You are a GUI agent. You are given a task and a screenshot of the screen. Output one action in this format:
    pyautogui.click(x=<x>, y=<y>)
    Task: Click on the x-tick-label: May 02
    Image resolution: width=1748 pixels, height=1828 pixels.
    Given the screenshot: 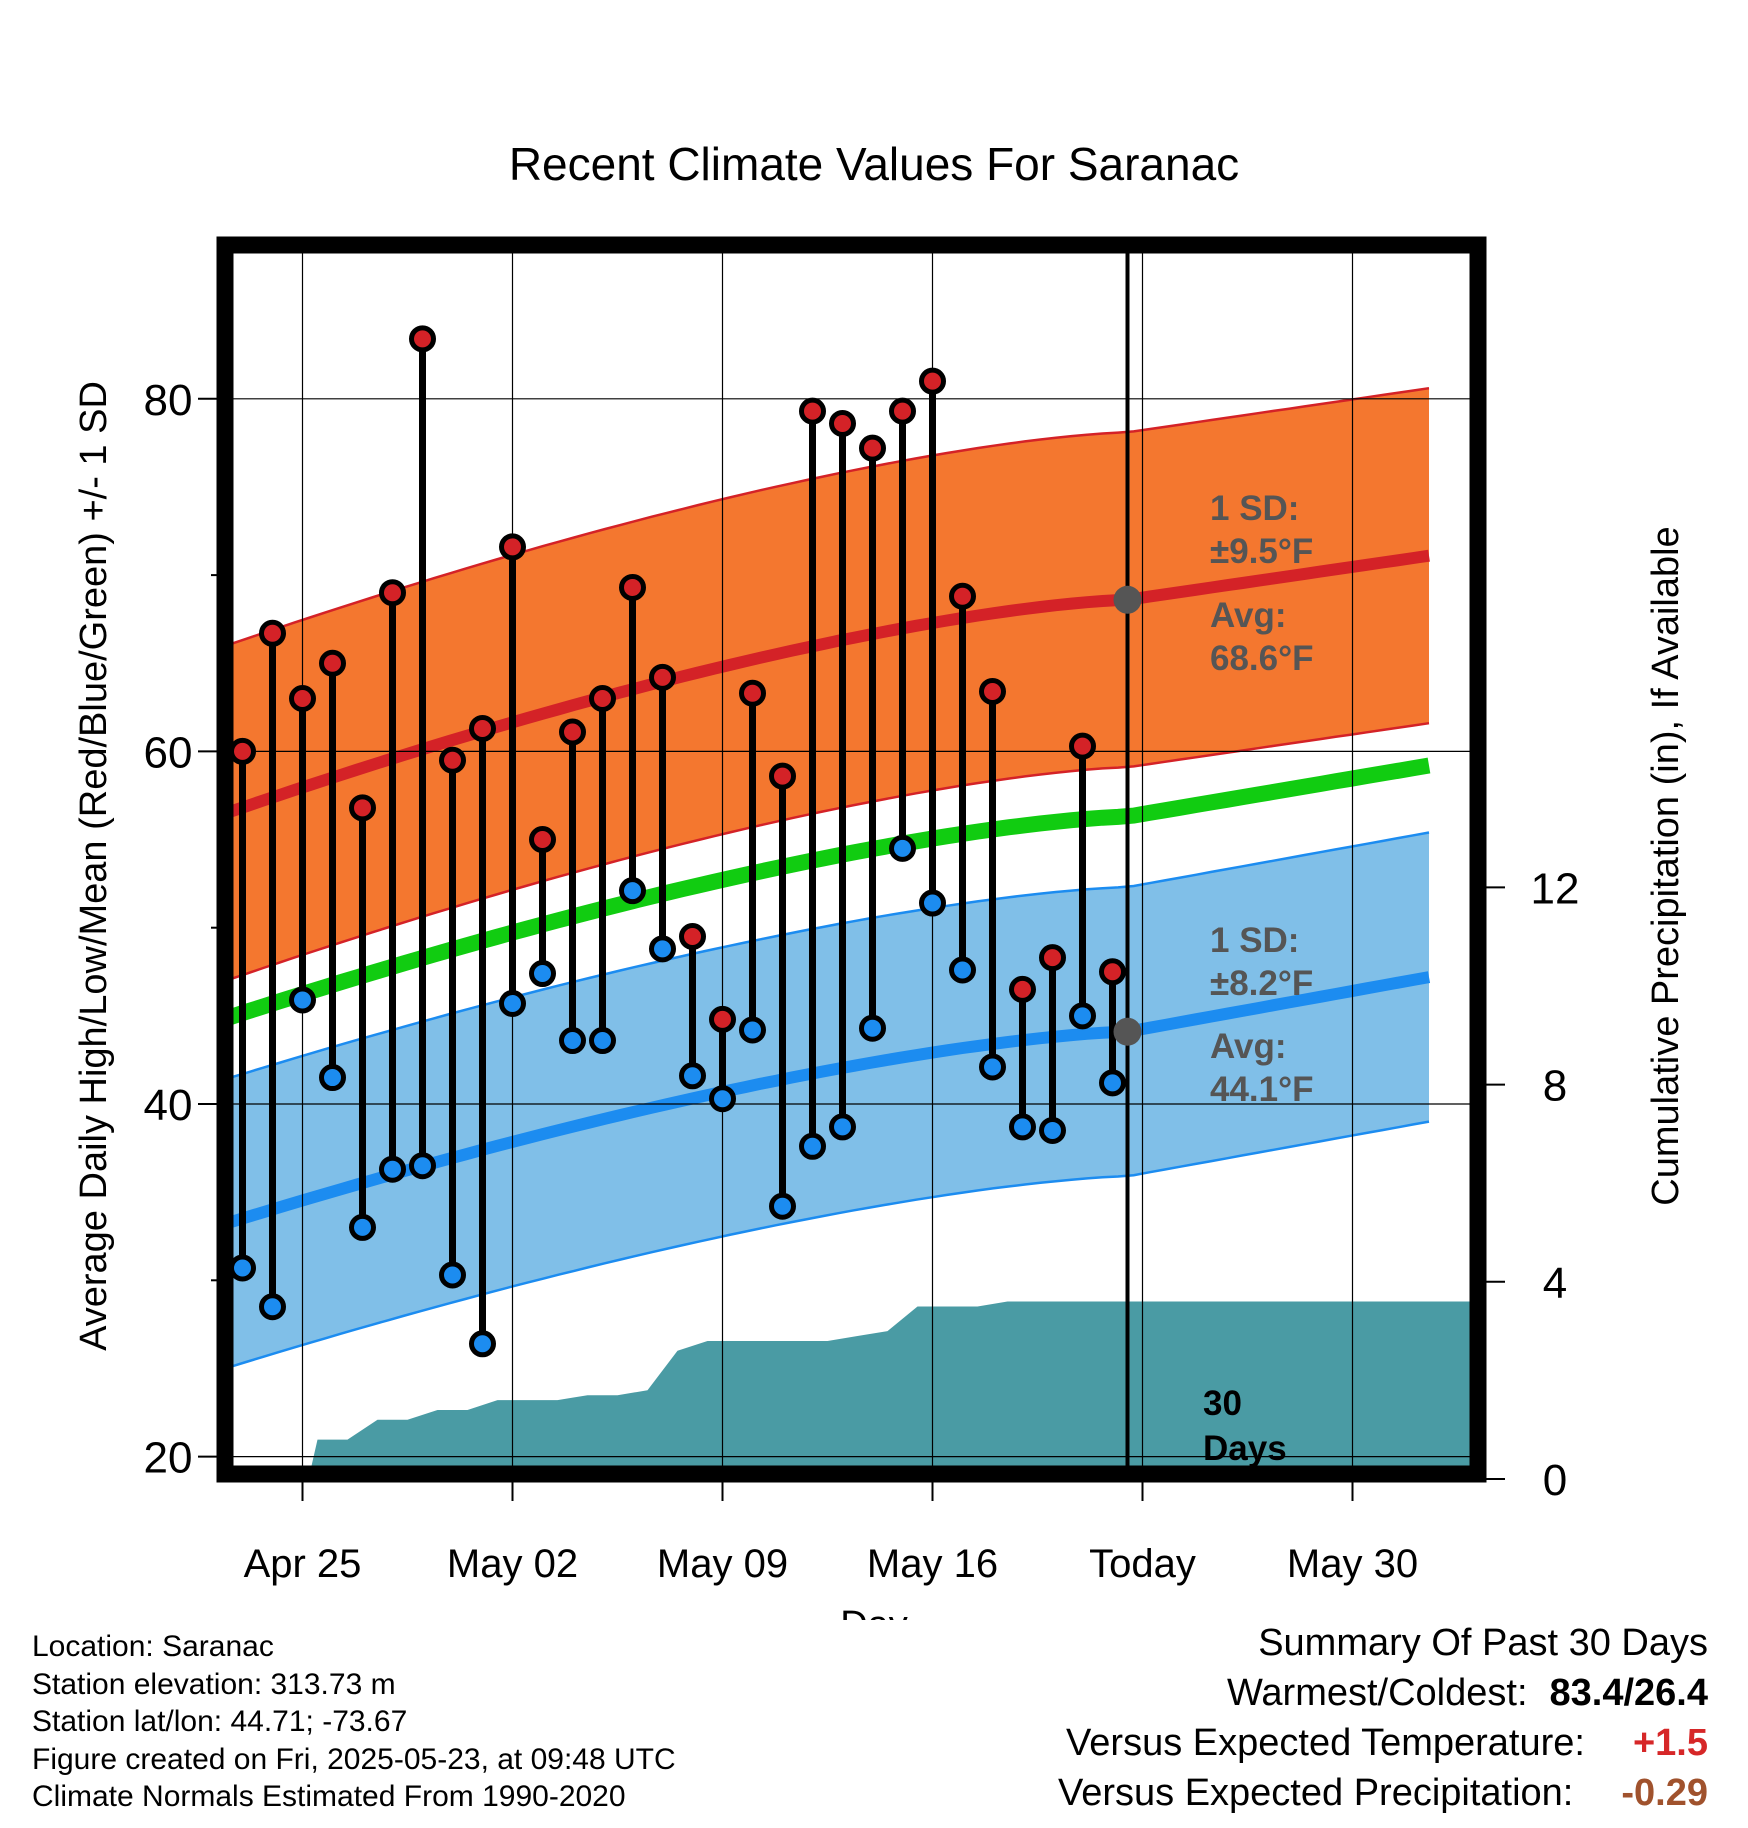 What is the action you would take?
    pyautogui.click(x=512, y=1564)
    